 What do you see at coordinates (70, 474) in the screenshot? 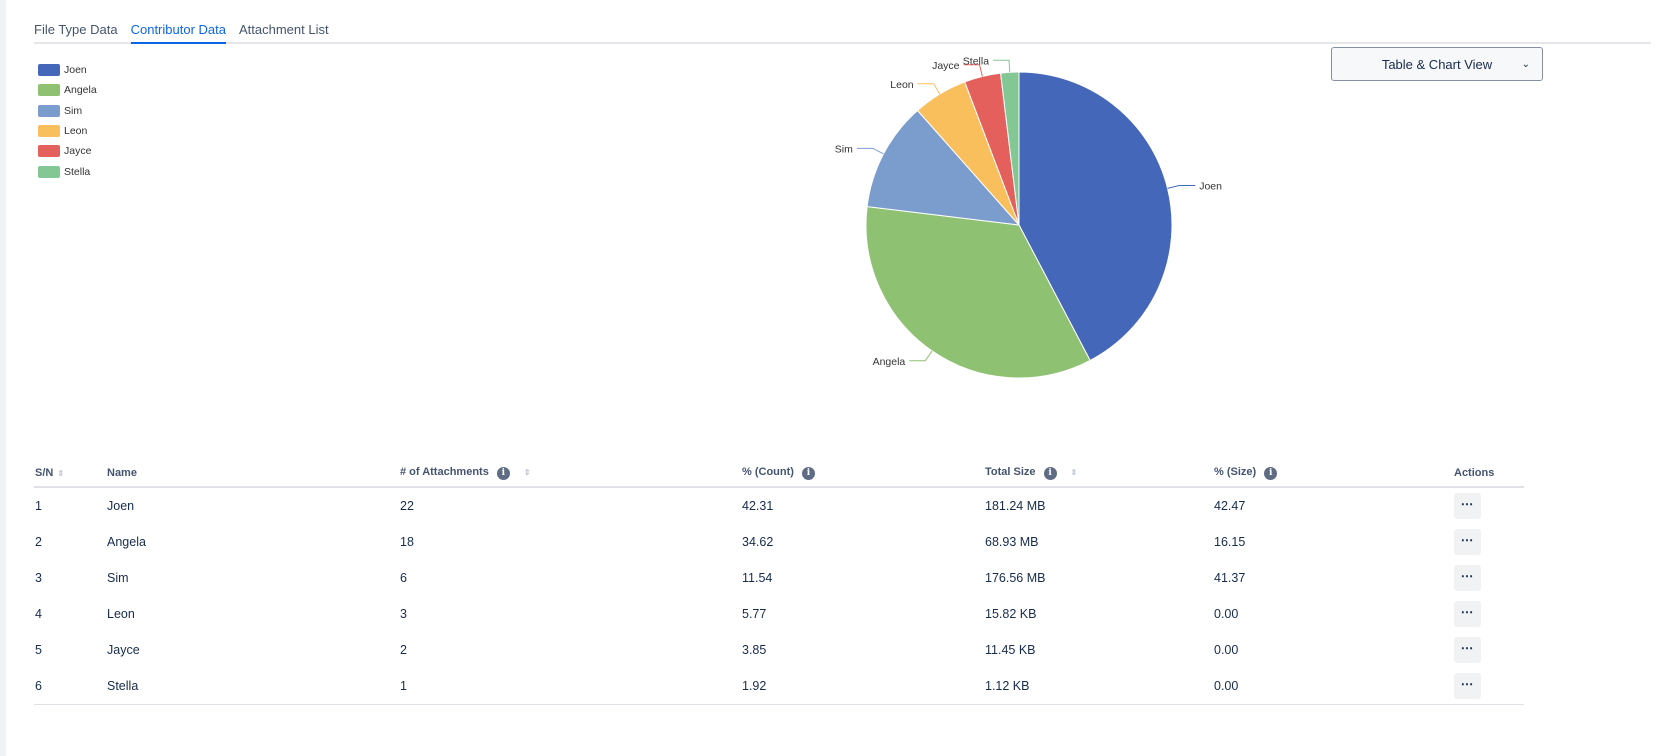
I see `header-sn: S/N ⇕` at bounding box center [70, 474].